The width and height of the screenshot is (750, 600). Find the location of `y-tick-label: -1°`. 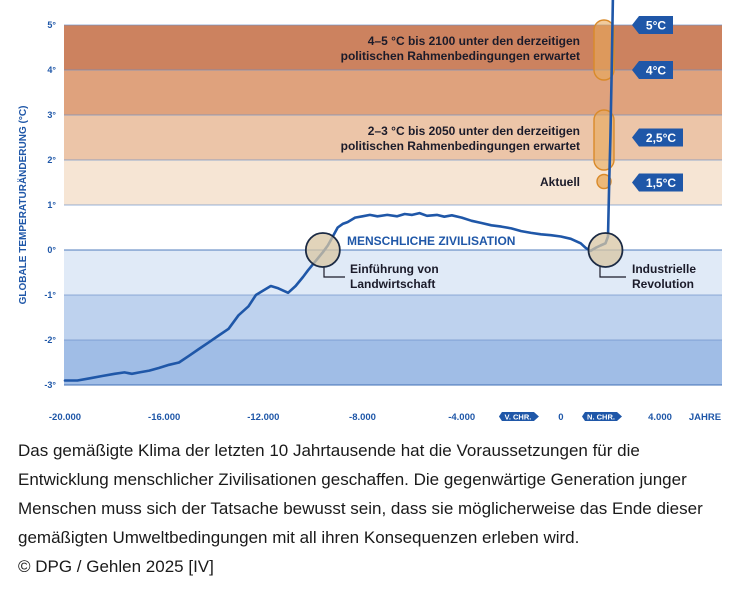

y-tick-label: -1° is located at coordinates (50, 295).